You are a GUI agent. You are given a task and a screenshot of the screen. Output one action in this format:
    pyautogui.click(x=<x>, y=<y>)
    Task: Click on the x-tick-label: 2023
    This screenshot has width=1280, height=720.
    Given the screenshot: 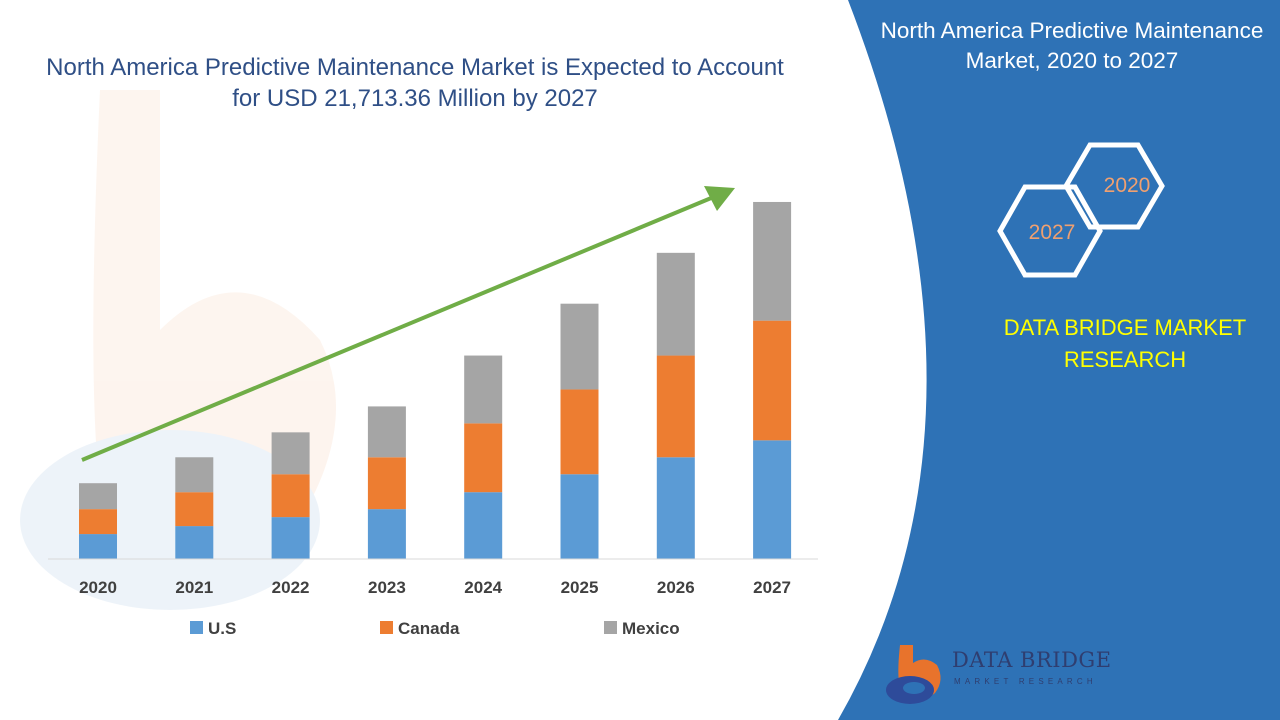 What is the action you would take?
    pyautogui.click(x=387, y=587)
    